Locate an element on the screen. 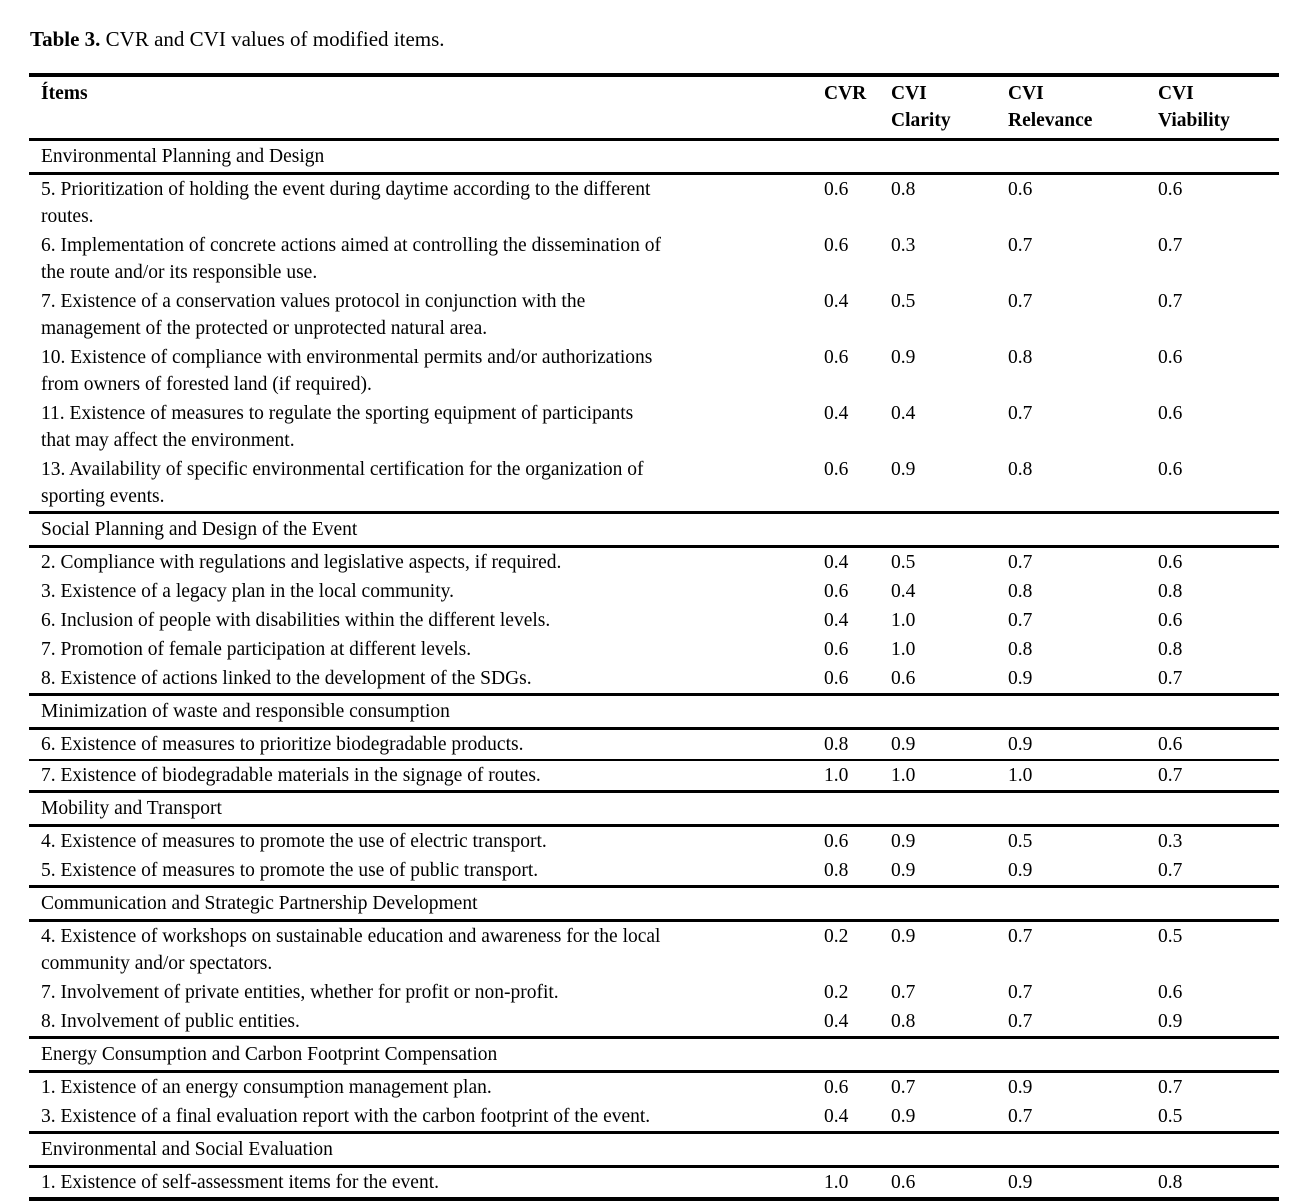 This screenshot has height=1201, width=1311. value-cvi-clarity: 0.8 is located at coordinates (903, 1021).